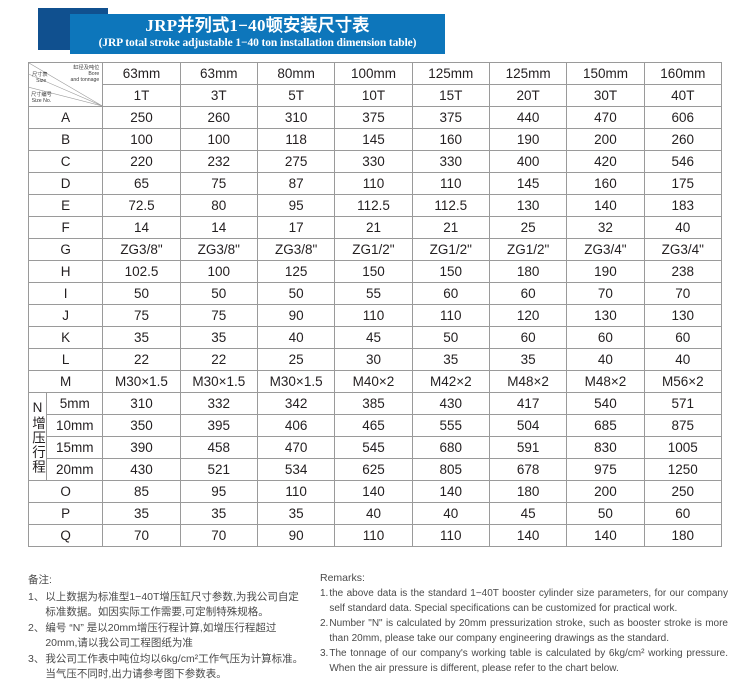 The width and height of the screenshot is (750, 696). Describe the element at coordinates (75, 447) in the screenshot. I see `n-stroke-label: 15mm` at that location.